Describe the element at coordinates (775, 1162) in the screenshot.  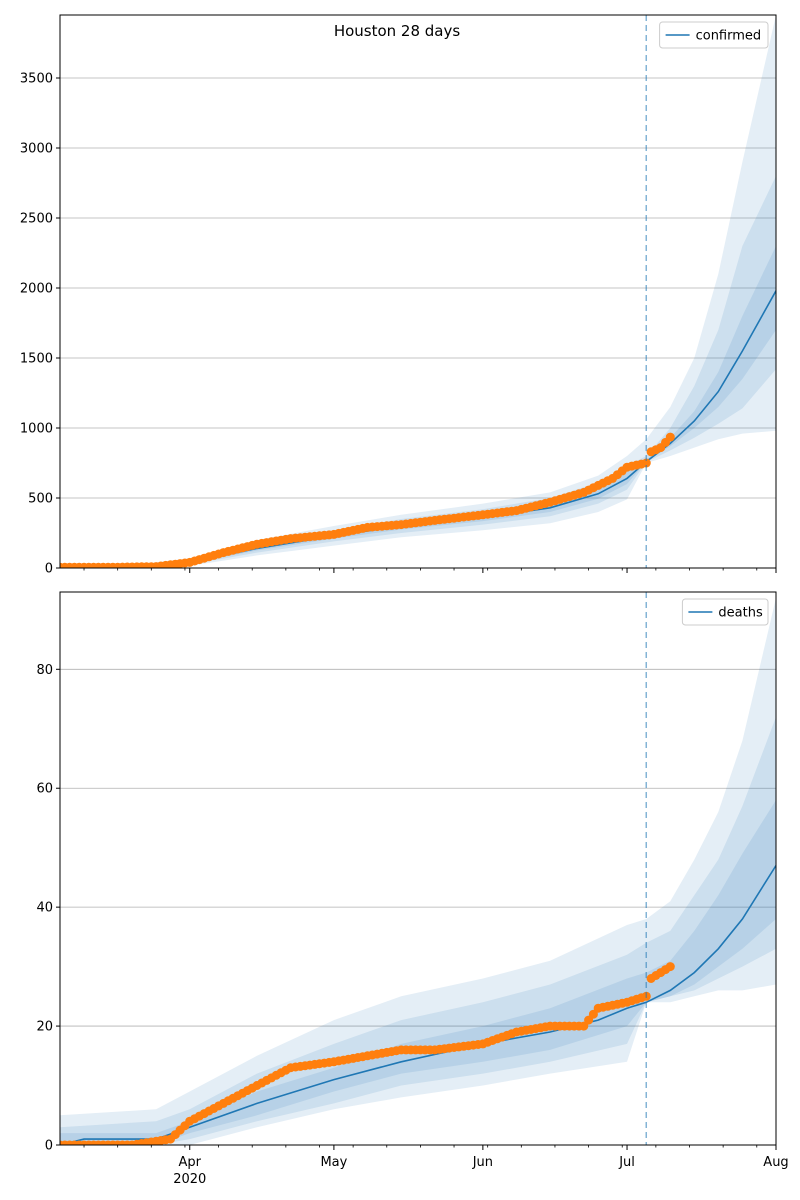
I see `x-tick-label: Aug` at that location.